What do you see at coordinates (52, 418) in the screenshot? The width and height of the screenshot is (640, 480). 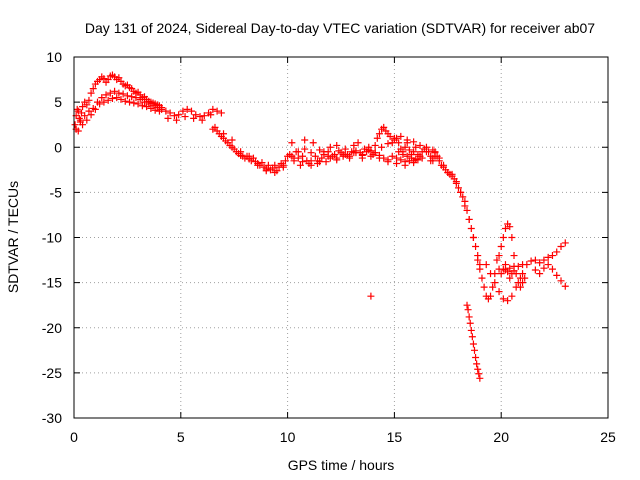 I see `y-tick-label: -30` at bounding box center [52, 418].